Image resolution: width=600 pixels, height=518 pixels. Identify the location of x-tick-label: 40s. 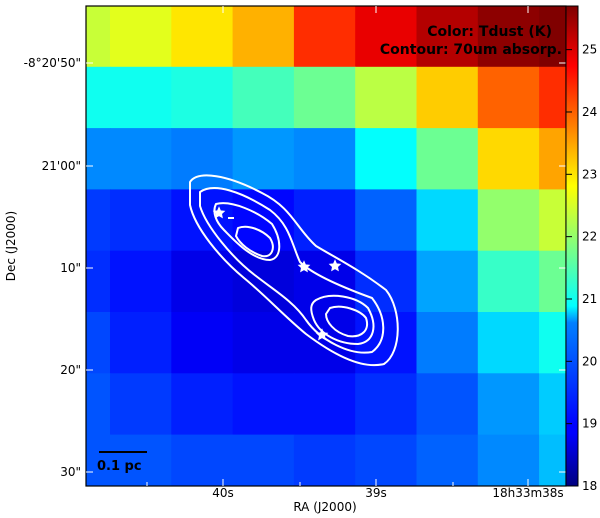
(223, 493).